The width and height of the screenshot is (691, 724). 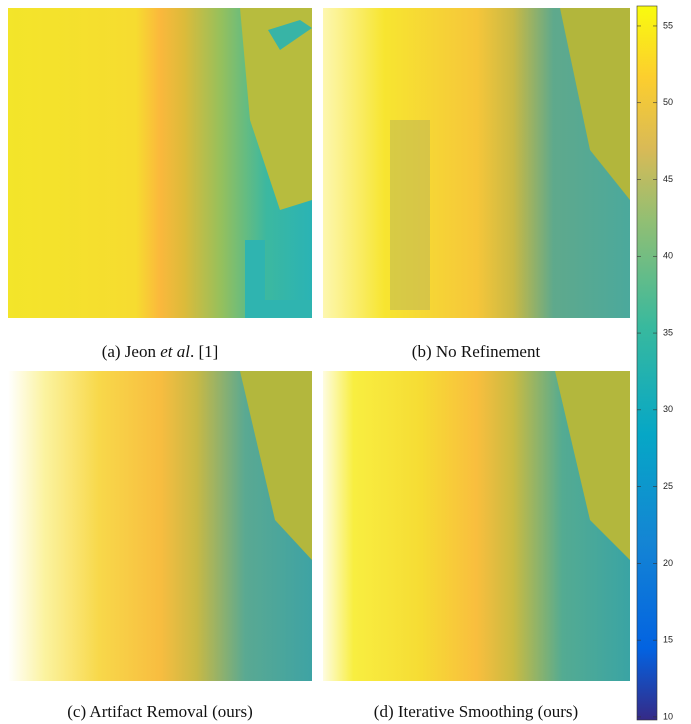 I want to click on caption: (d) Iterative Smoothing (ours), so click(x=476, y=711).